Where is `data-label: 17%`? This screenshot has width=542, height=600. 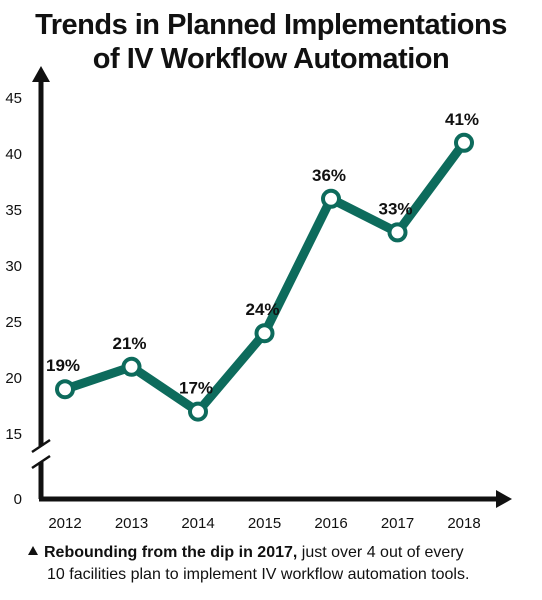
data-label: 17% is located at coordinates (196, 388).